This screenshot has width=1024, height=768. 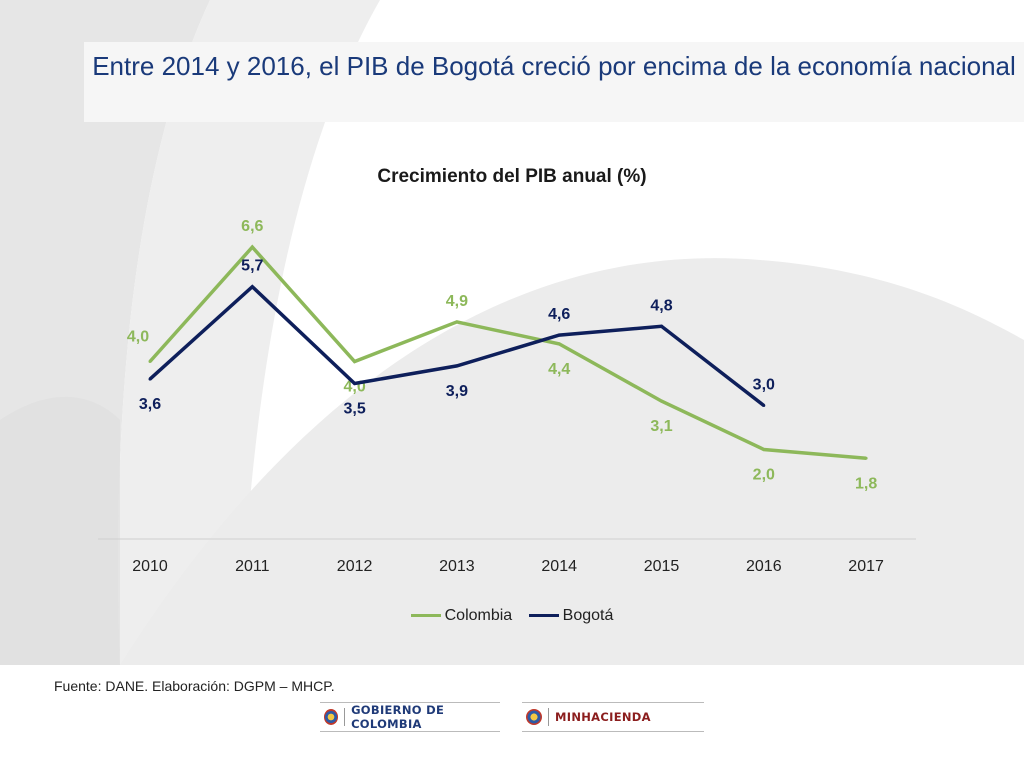 What do you see at coordinates (603, 717) in the screenshot?
I see `minhacienda-logo-text: MINHACIENDA` at bounding box center [603, 717].